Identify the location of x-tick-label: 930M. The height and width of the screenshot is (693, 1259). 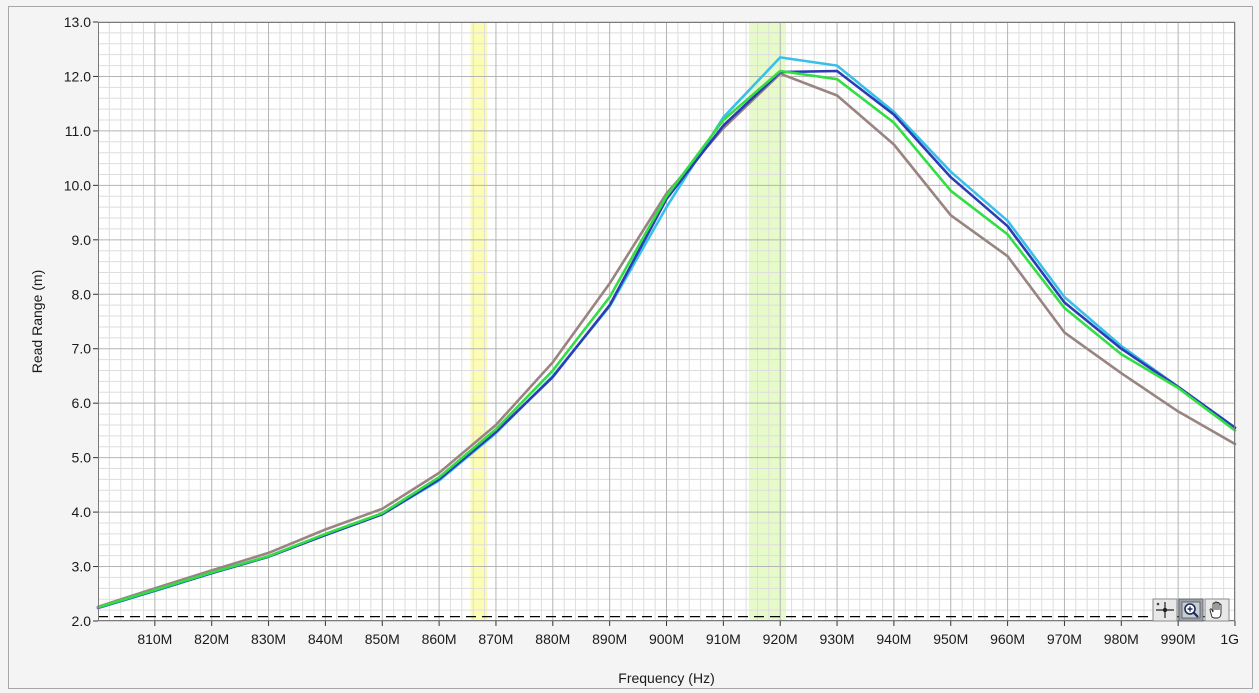
(837, 639).